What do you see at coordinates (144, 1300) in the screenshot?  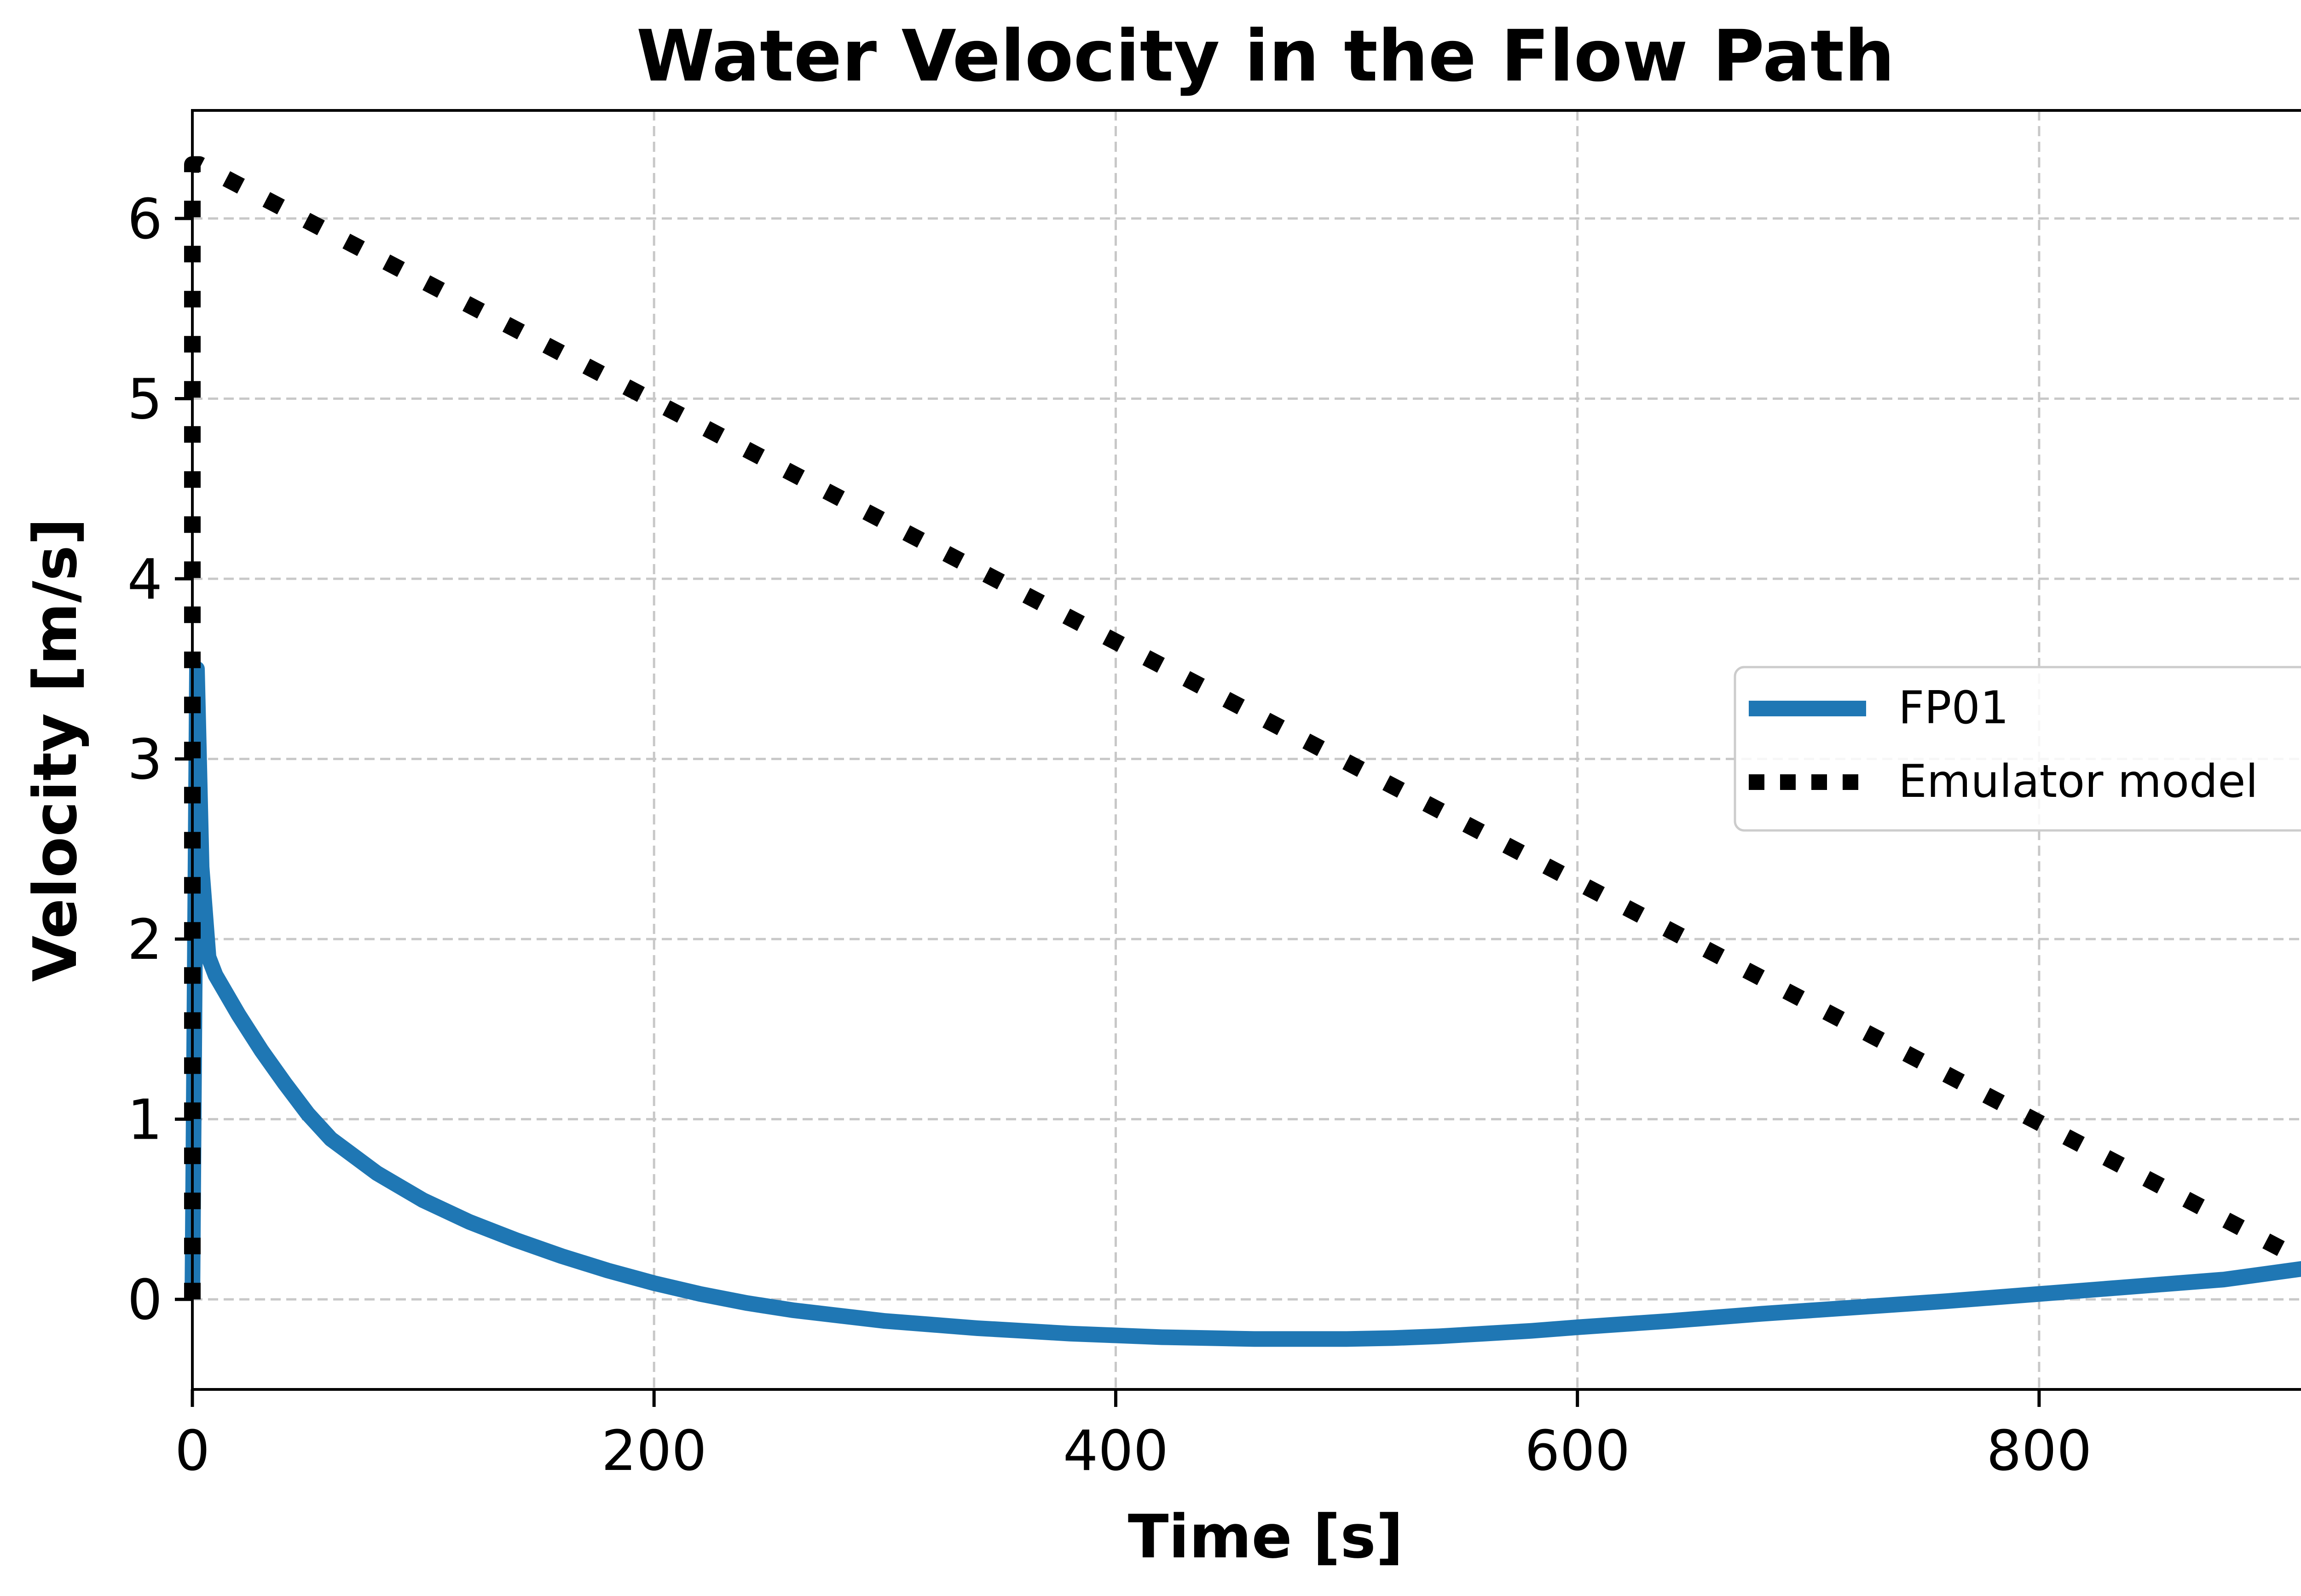 I see `y-tick-label-0: 0` at bounding box center [144, 1300].